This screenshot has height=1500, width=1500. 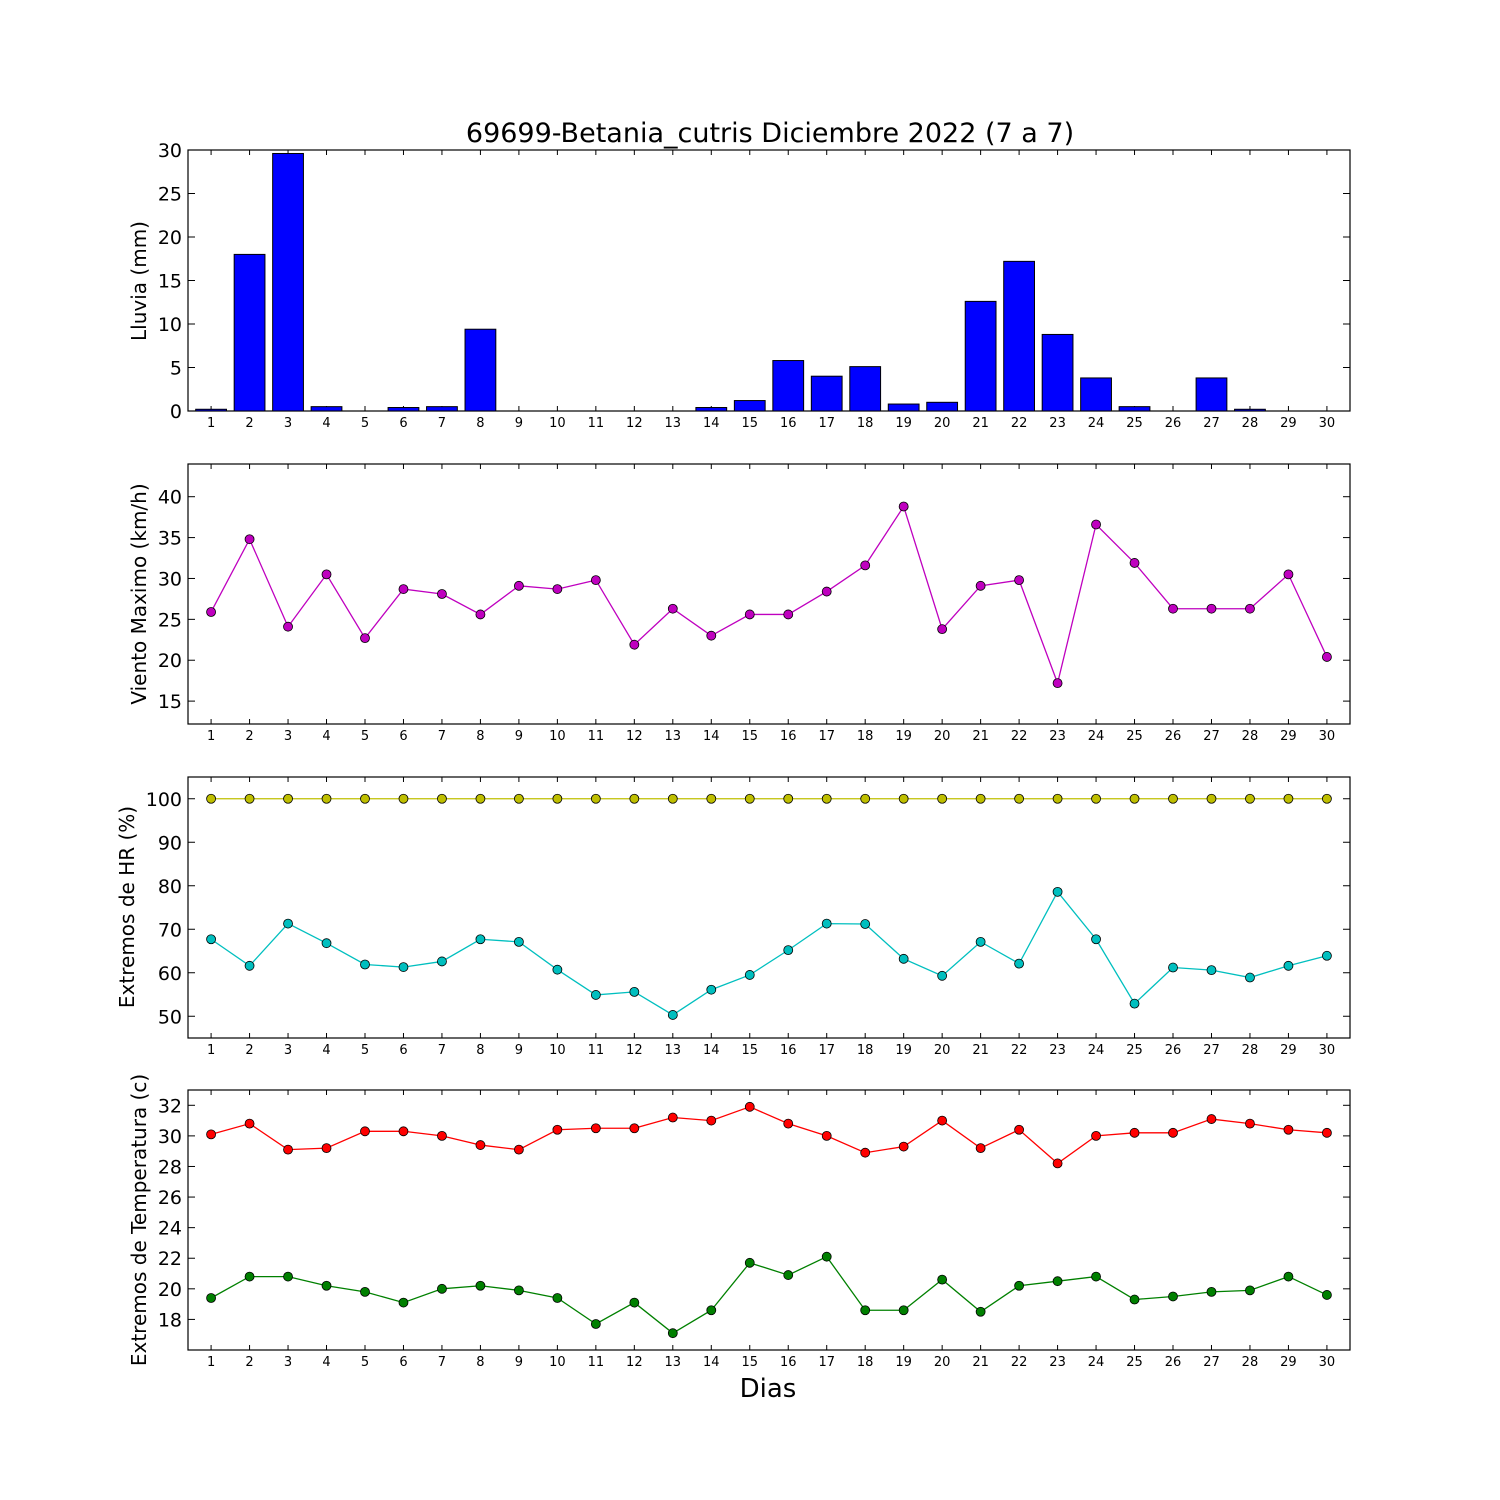 What do you see at coordinates (903, 736) in the screenshot?
I see `x-tick-label: 19` at bounding box center [903, 736].